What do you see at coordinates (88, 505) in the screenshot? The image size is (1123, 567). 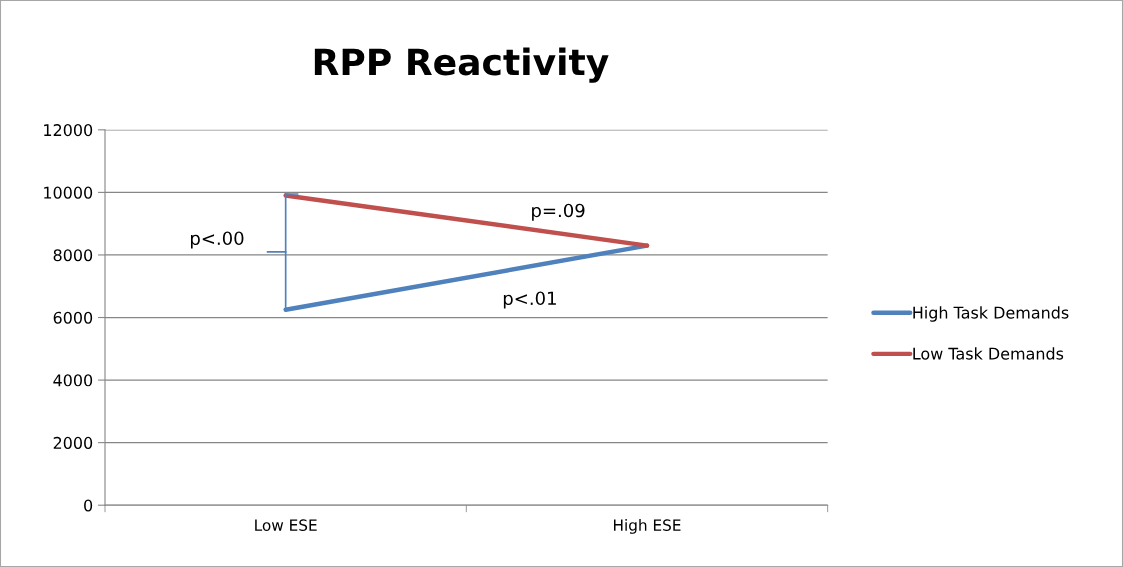 I see `y-tick-label: 0` at bounding box center [88, 505].